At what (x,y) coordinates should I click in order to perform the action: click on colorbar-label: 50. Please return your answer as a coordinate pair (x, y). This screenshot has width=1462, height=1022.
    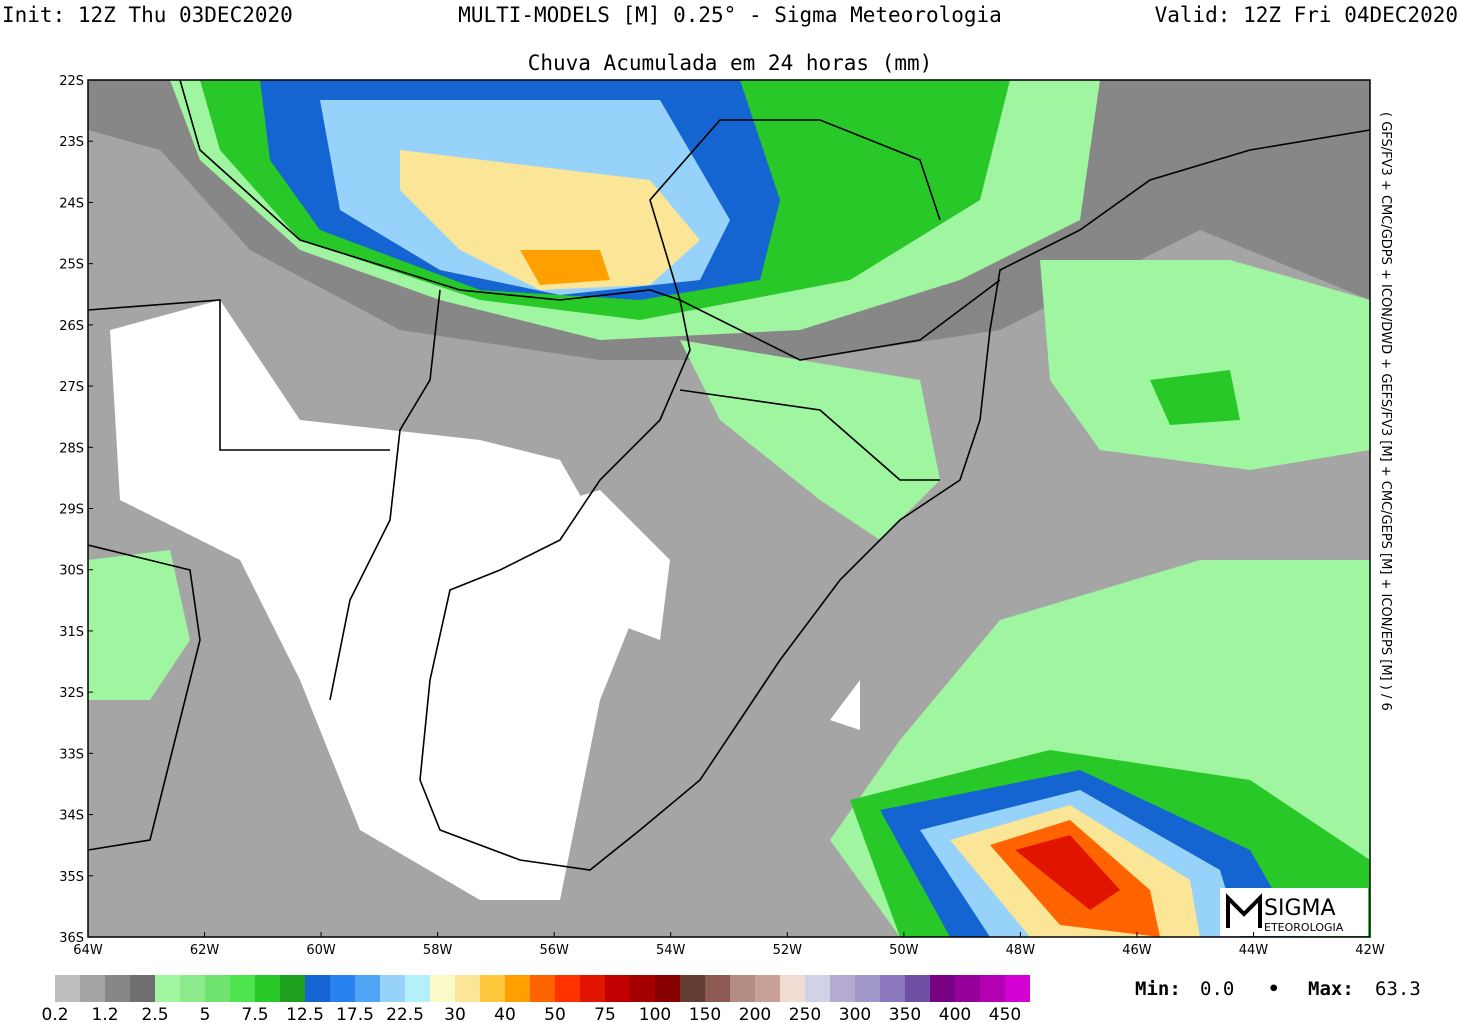
    Looking at the image, I should click on (555, 1013).